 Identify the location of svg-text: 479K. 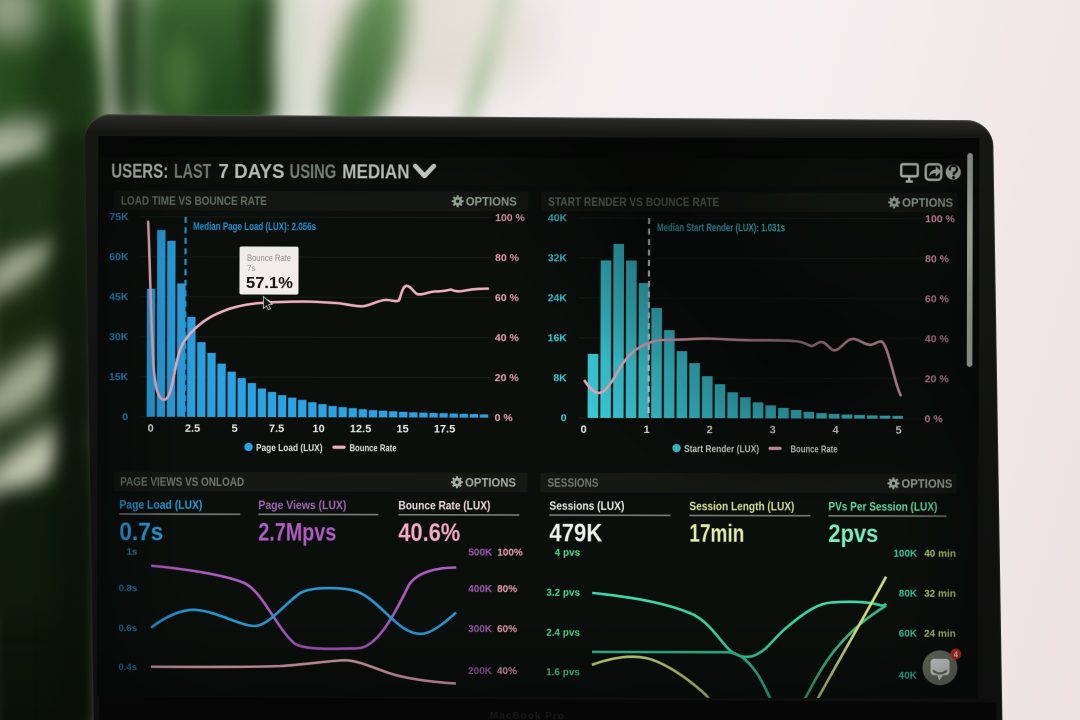
(575, 533).